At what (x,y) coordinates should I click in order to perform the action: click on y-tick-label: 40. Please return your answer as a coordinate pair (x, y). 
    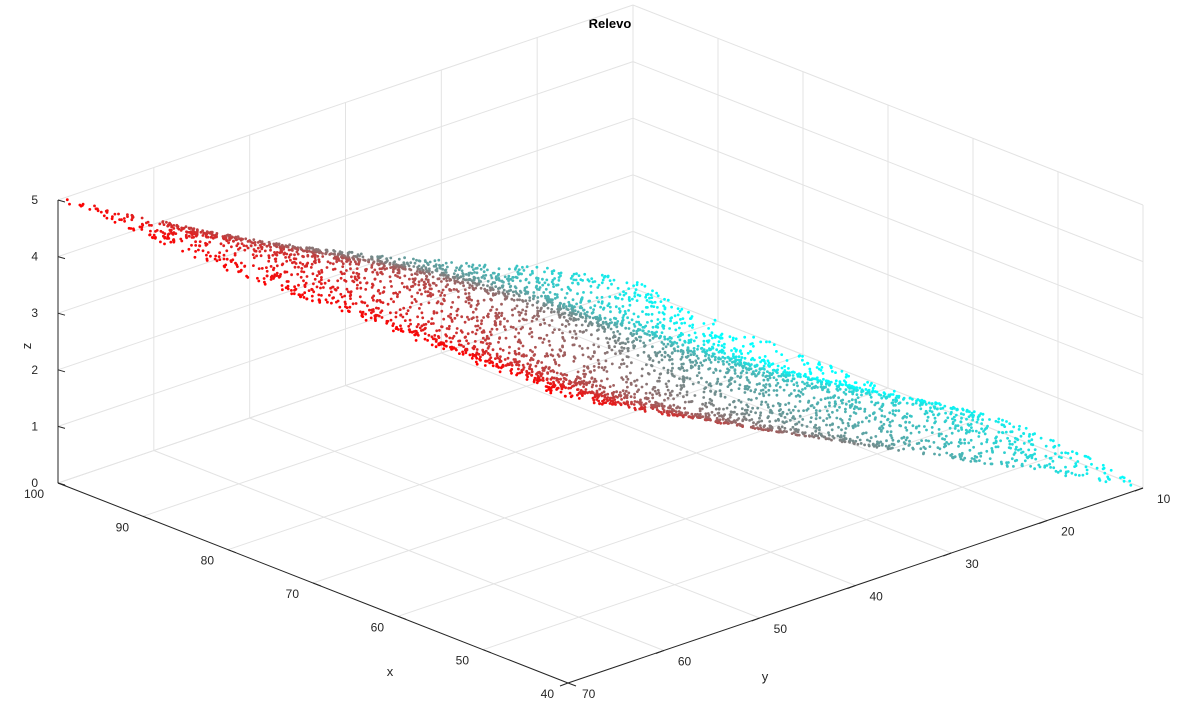
    Looking at the image, I should click on (877, 597).